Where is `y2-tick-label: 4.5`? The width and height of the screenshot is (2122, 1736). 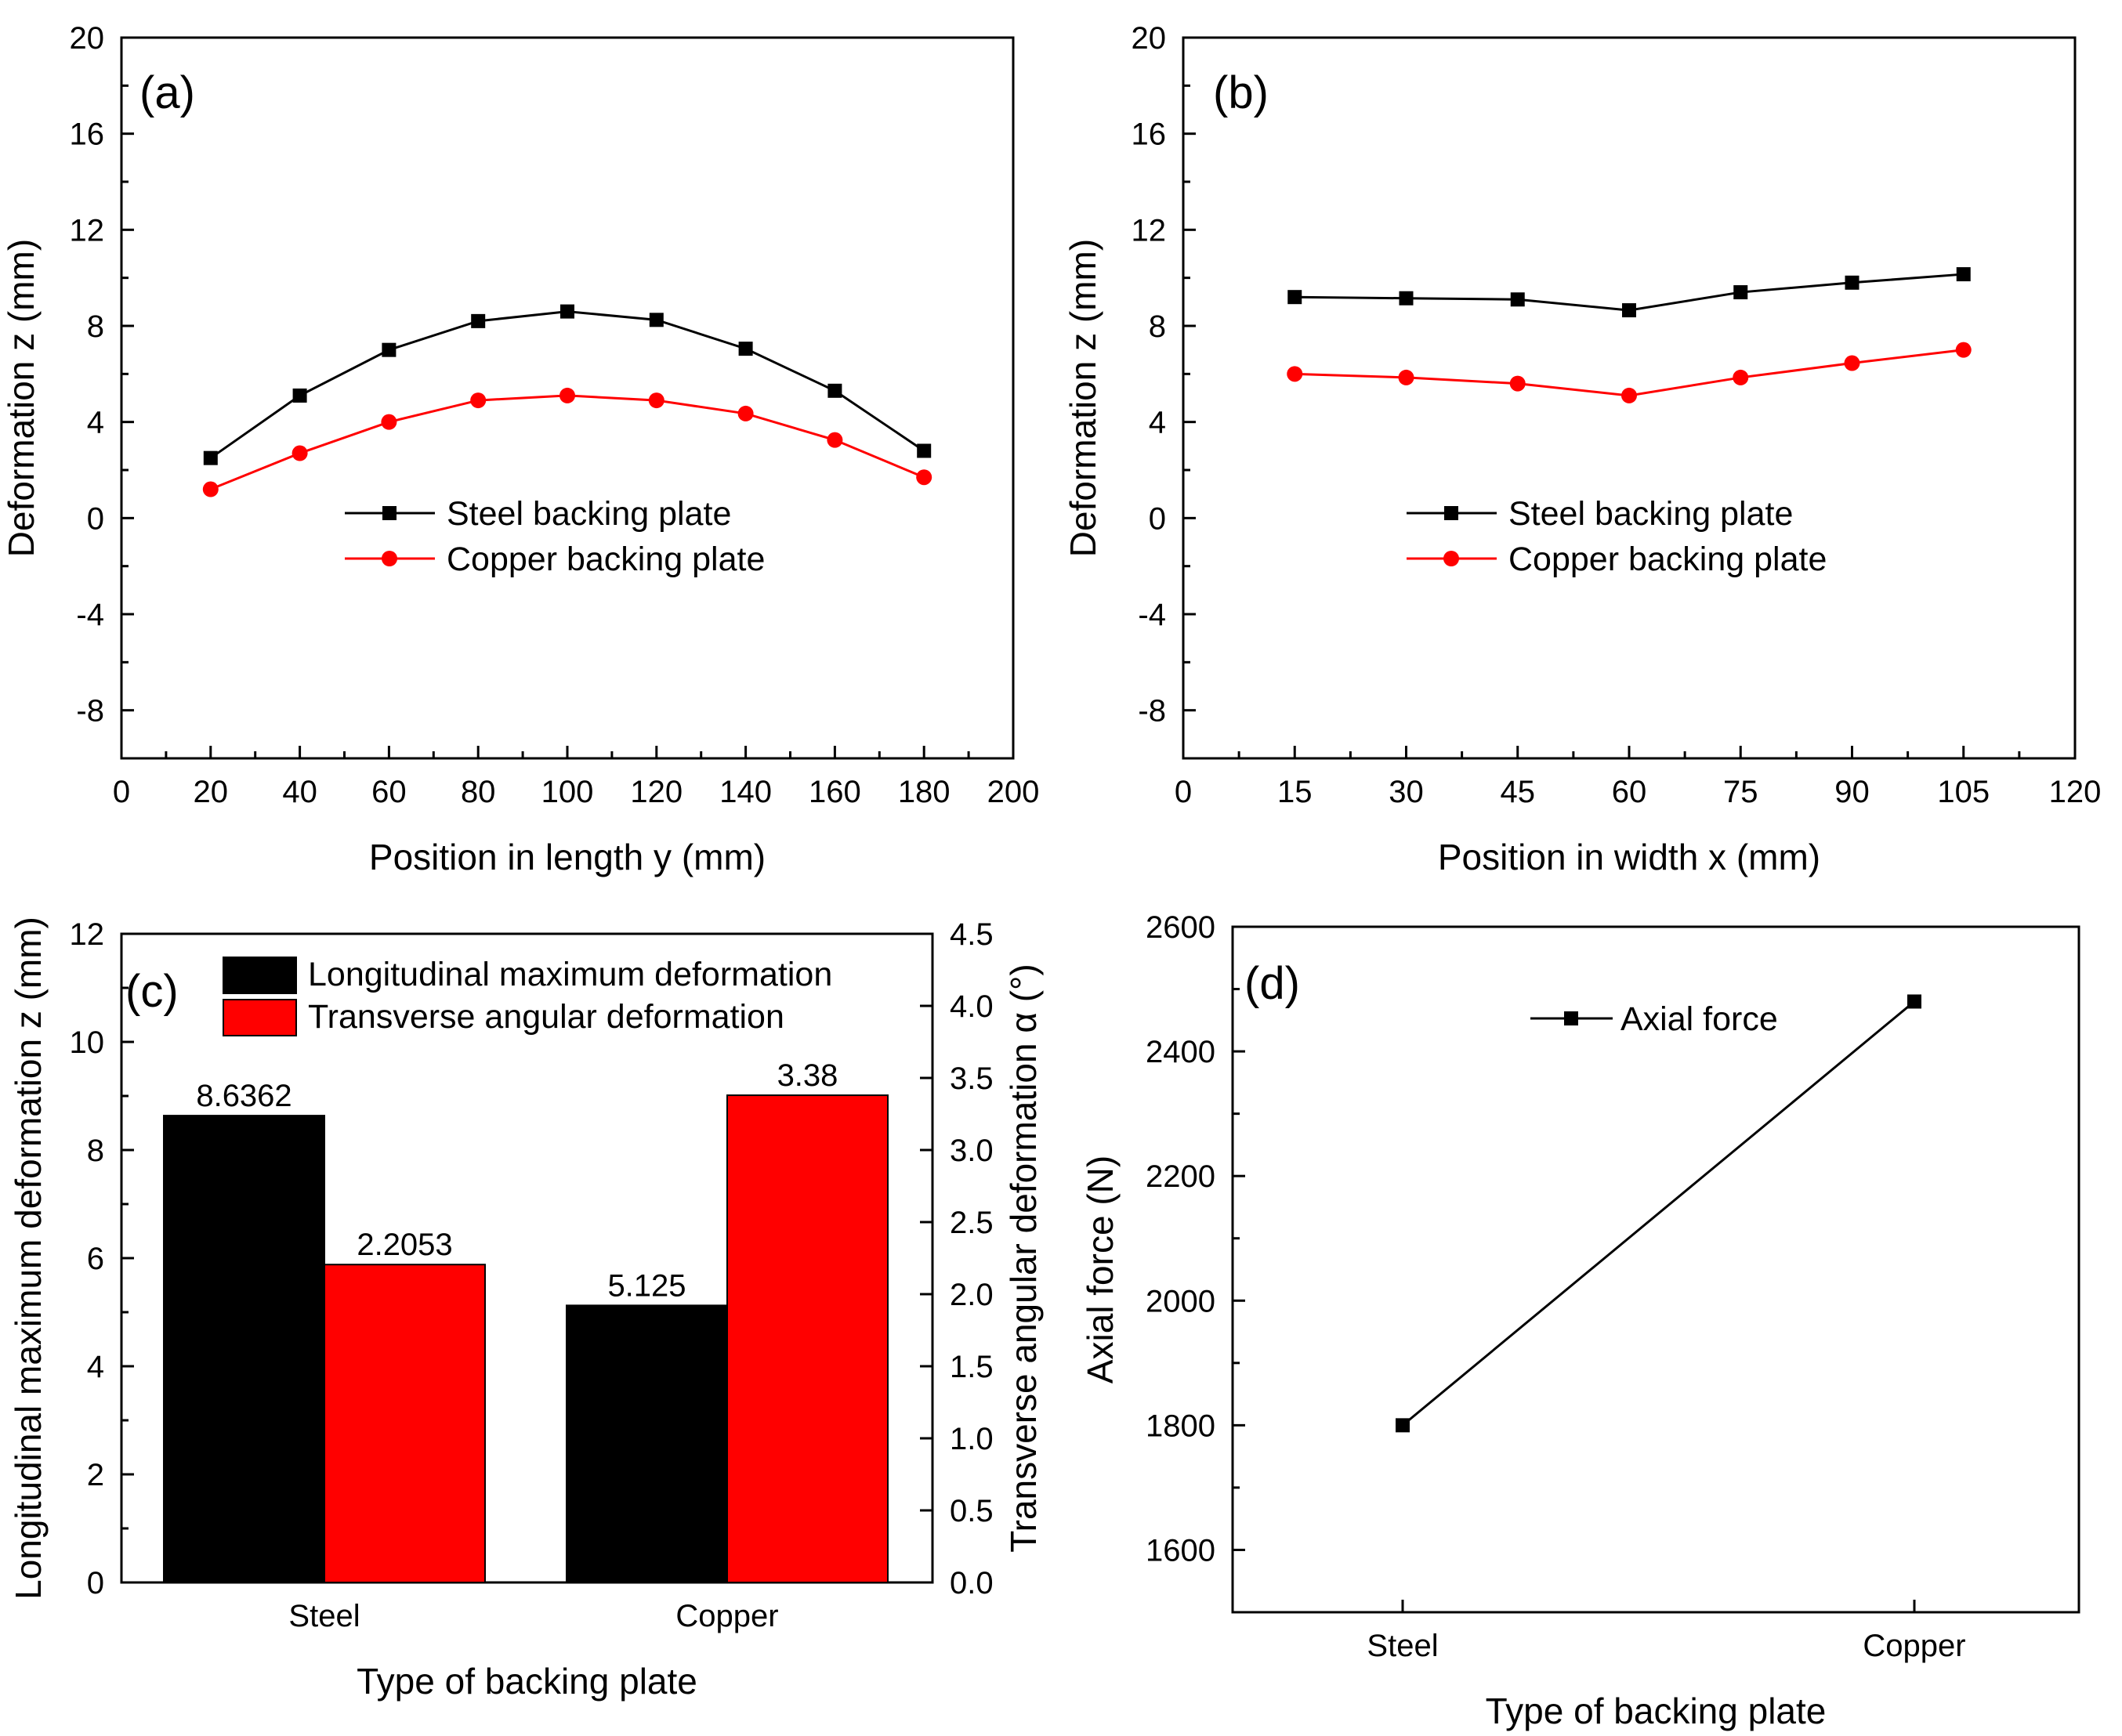
y2-tick-label: 4.5 is located at coordinates (972, 934).